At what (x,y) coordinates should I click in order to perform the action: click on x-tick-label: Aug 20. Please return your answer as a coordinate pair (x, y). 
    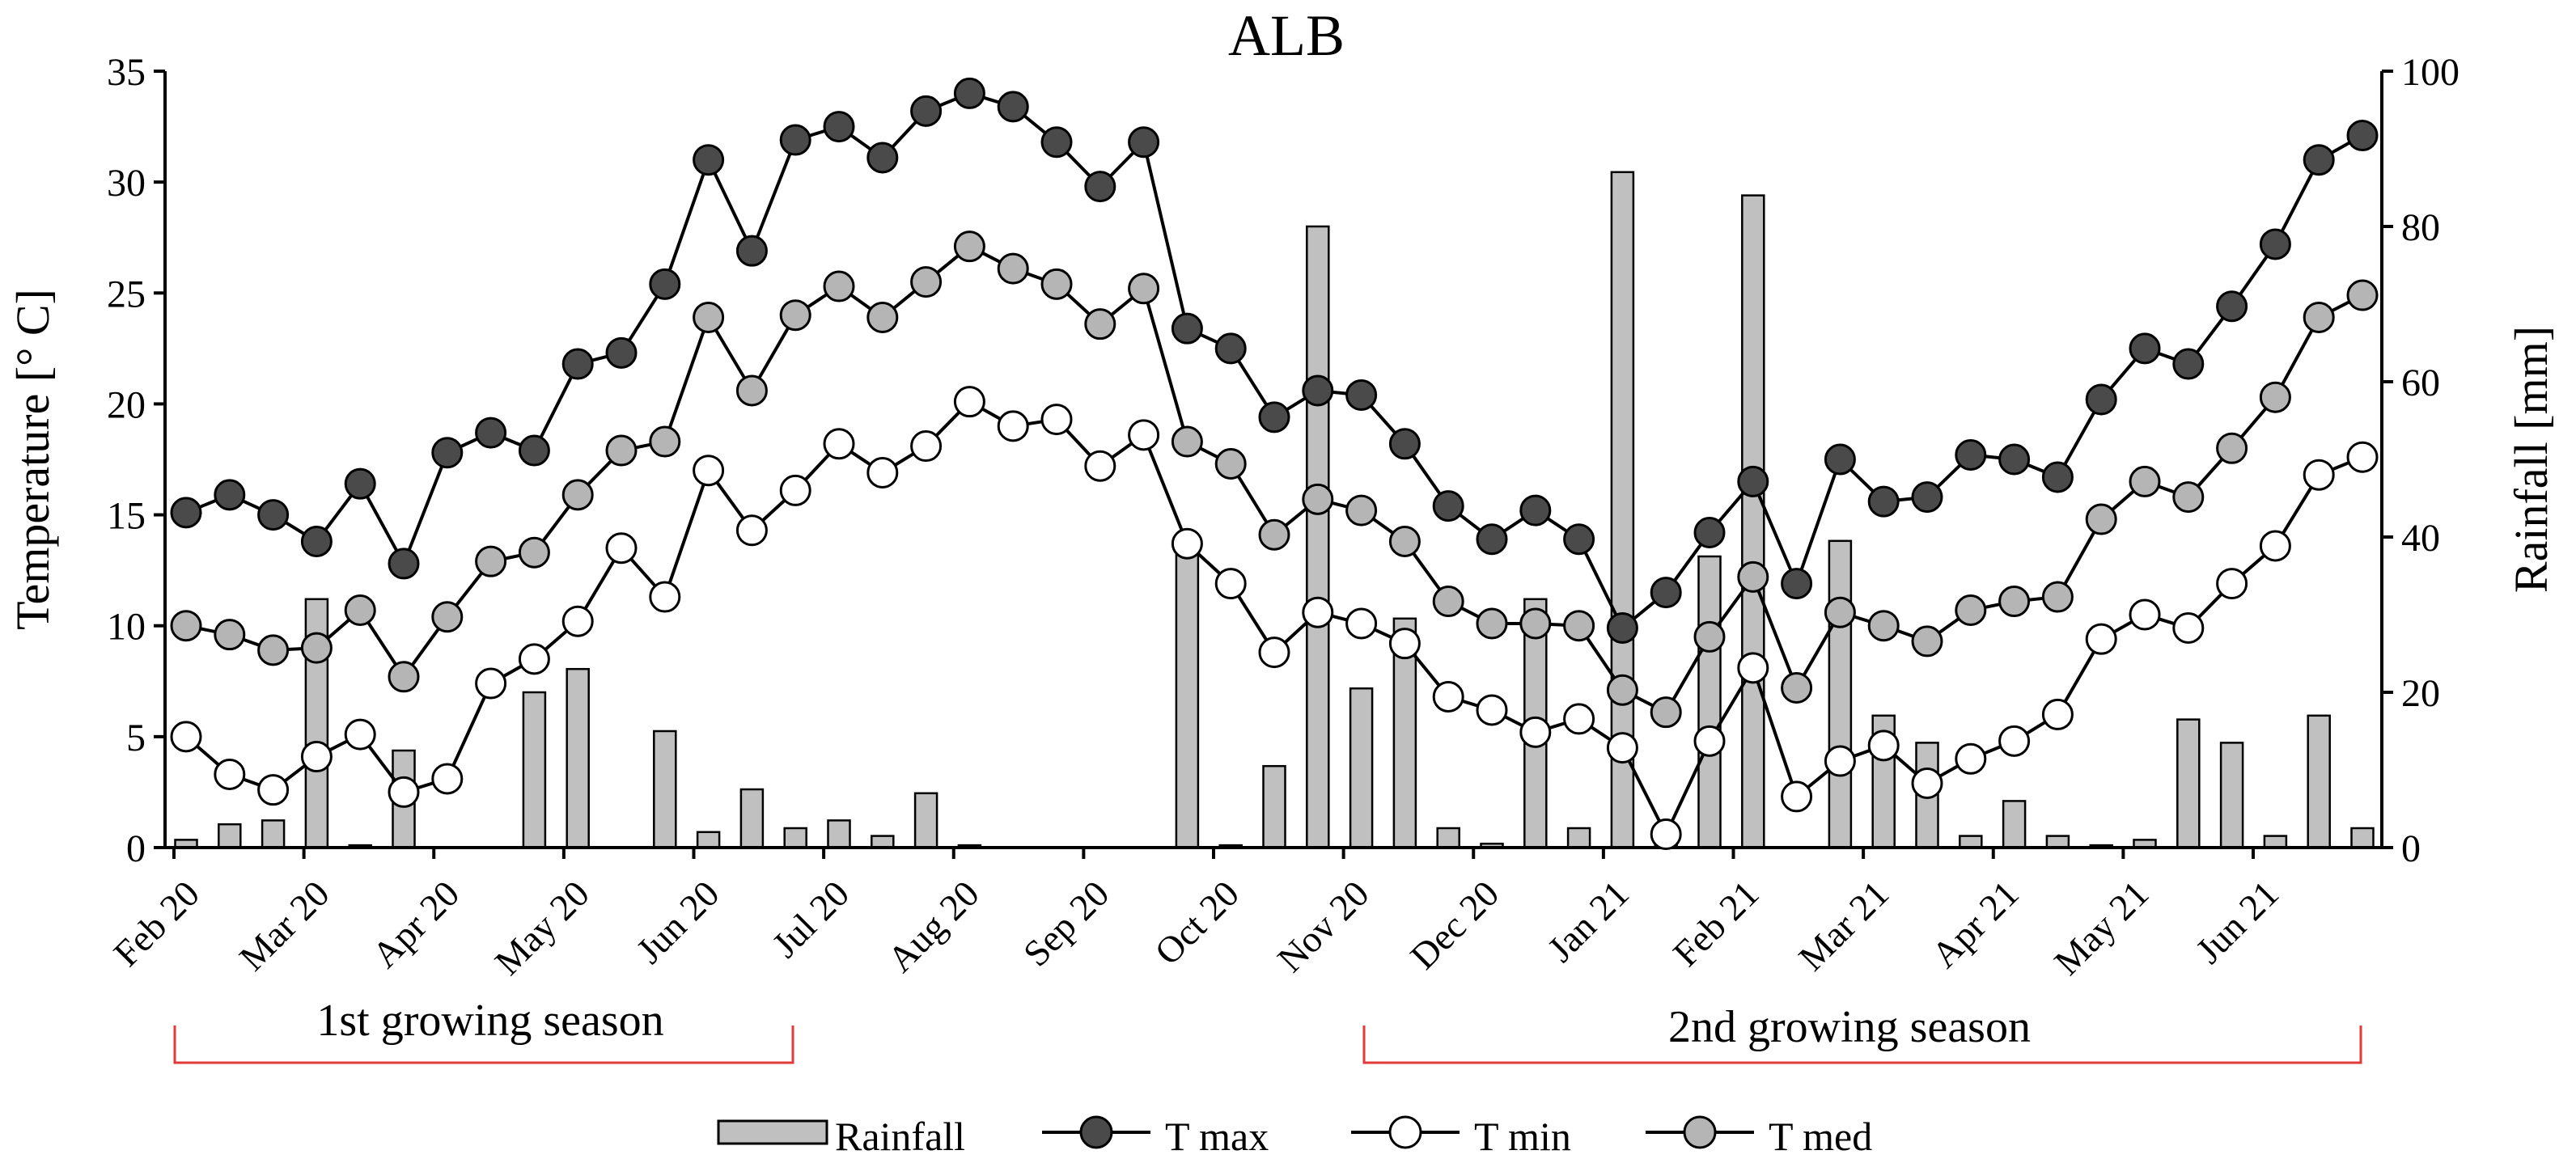
    Looking at the image, I should click on (933, 926).